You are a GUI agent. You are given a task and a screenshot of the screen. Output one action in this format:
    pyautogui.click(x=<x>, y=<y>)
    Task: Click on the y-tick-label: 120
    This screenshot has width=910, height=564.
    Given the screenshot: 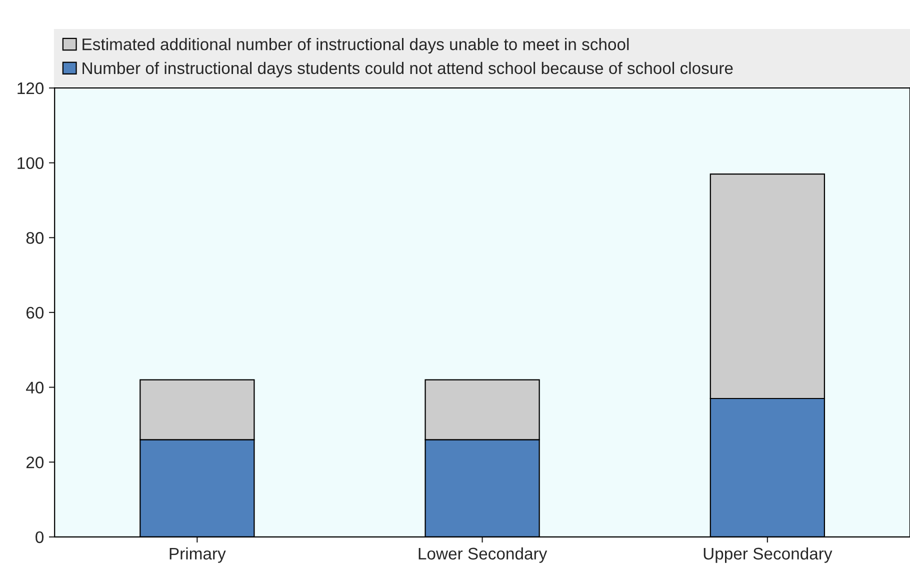 What is the action you would take?
    pyautogui.click(x=31, y=88)
    